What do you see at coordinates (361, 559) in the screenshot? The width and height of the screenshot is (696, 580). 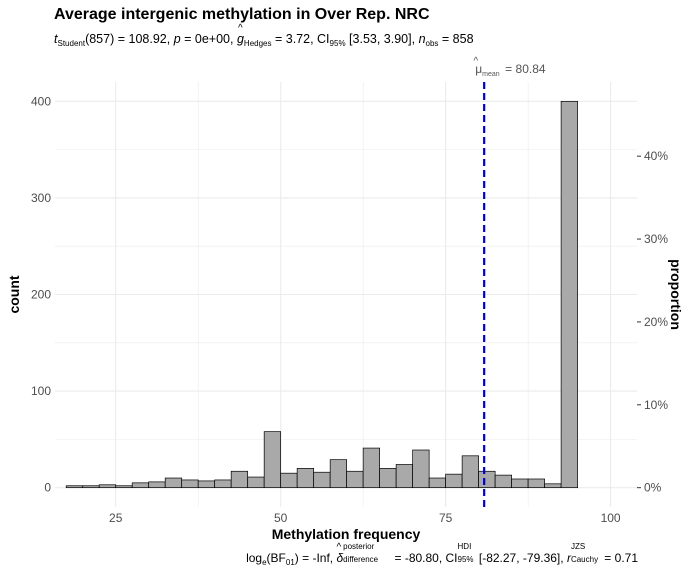 I see `delta-subscript: difference` at bounding box center [361, 559].